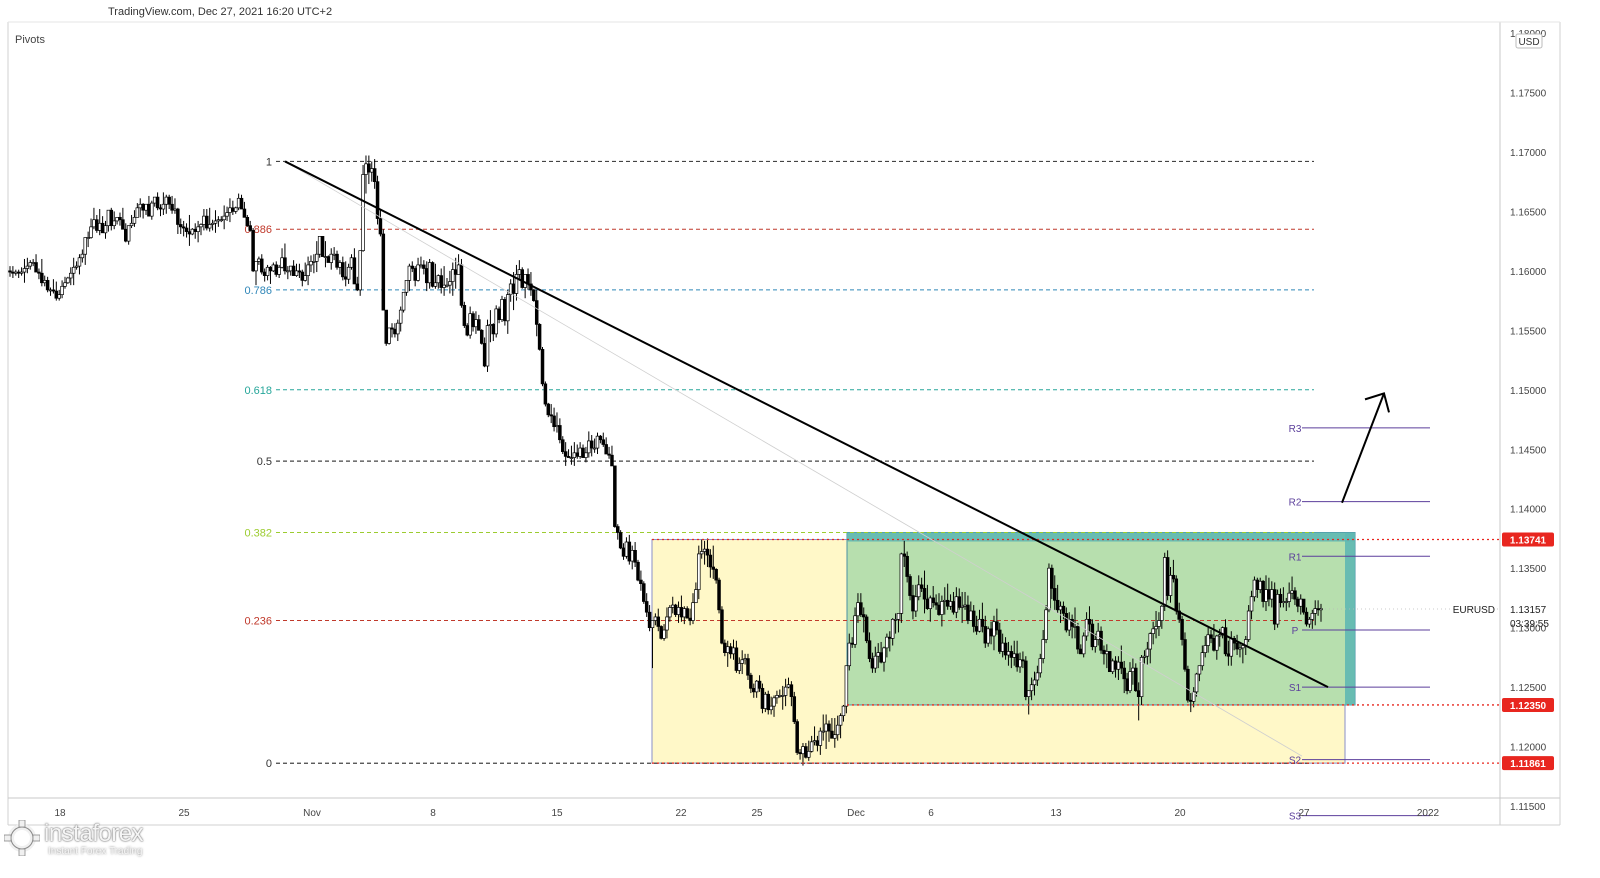 The width and height of the screenshot is (1600, 878). What do you see at coordinates (1180, 813) in the screenshot?
I see `x-tick-10: 20` at bounding box center [1180, 813].